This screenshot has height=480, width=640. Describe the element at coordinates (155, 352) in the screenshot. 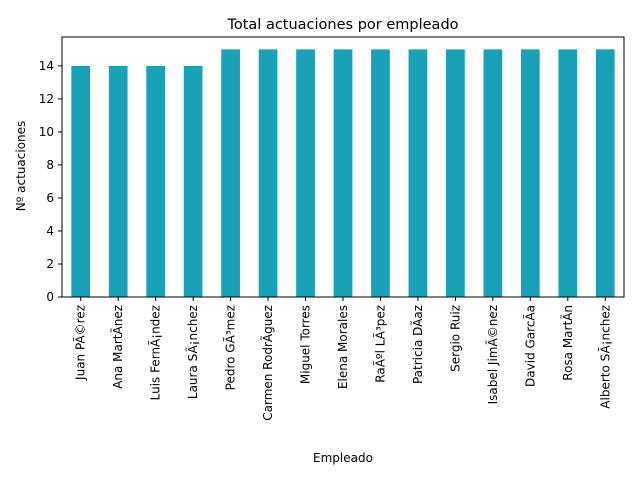

I see `x-tick-label: Luis FernÃ¡ndez` at that location.